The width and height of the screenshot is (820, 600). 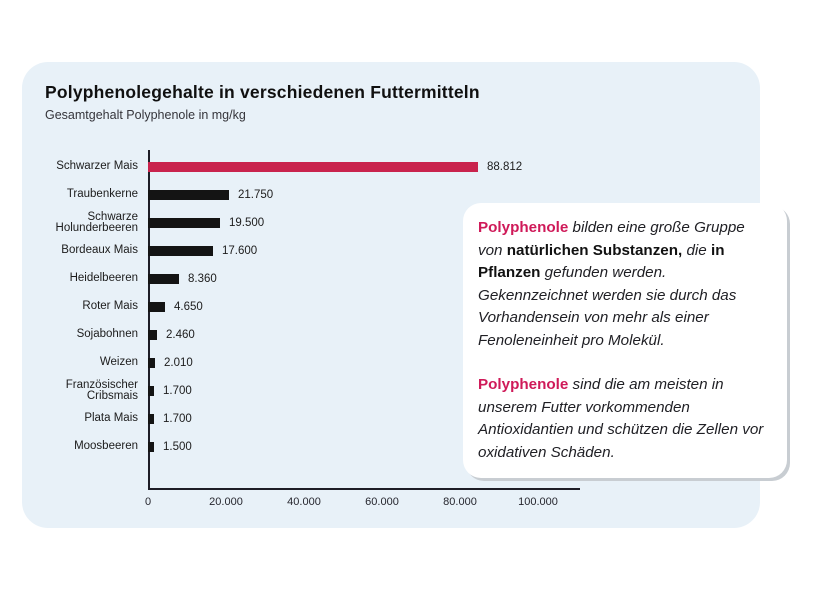 I want to click on bar-row: Heidelbeeren 8.360, so click(x=400, y=279).